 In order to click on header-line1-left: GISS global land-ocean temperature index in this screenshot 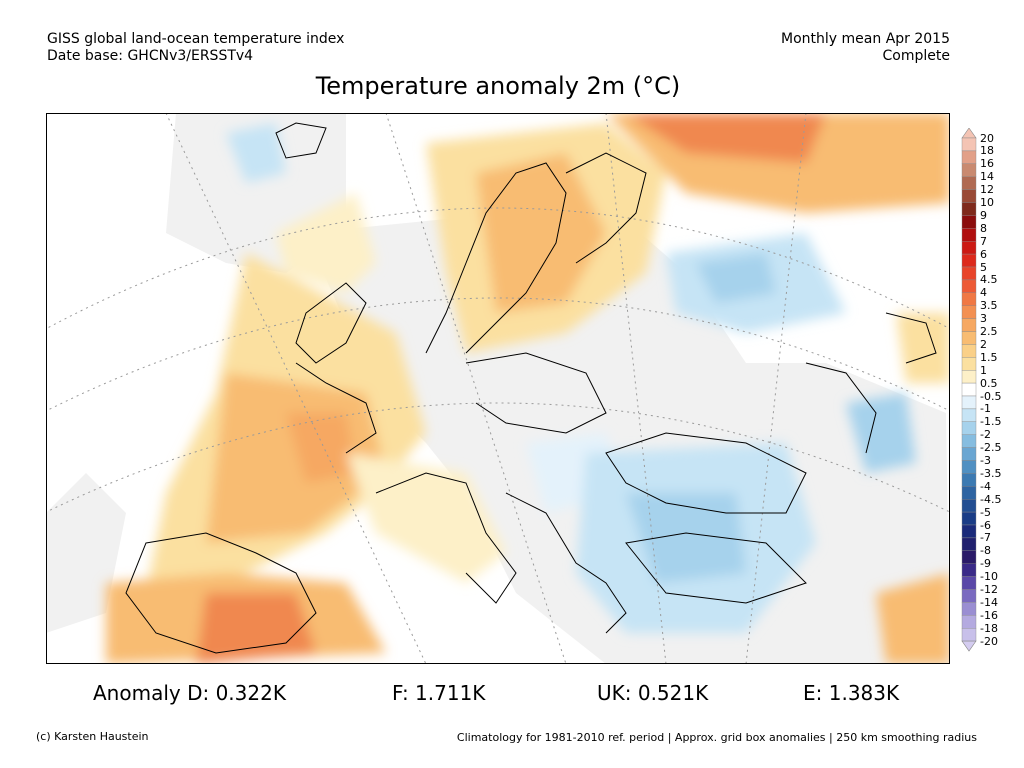, I will do `click(196, 39)`.